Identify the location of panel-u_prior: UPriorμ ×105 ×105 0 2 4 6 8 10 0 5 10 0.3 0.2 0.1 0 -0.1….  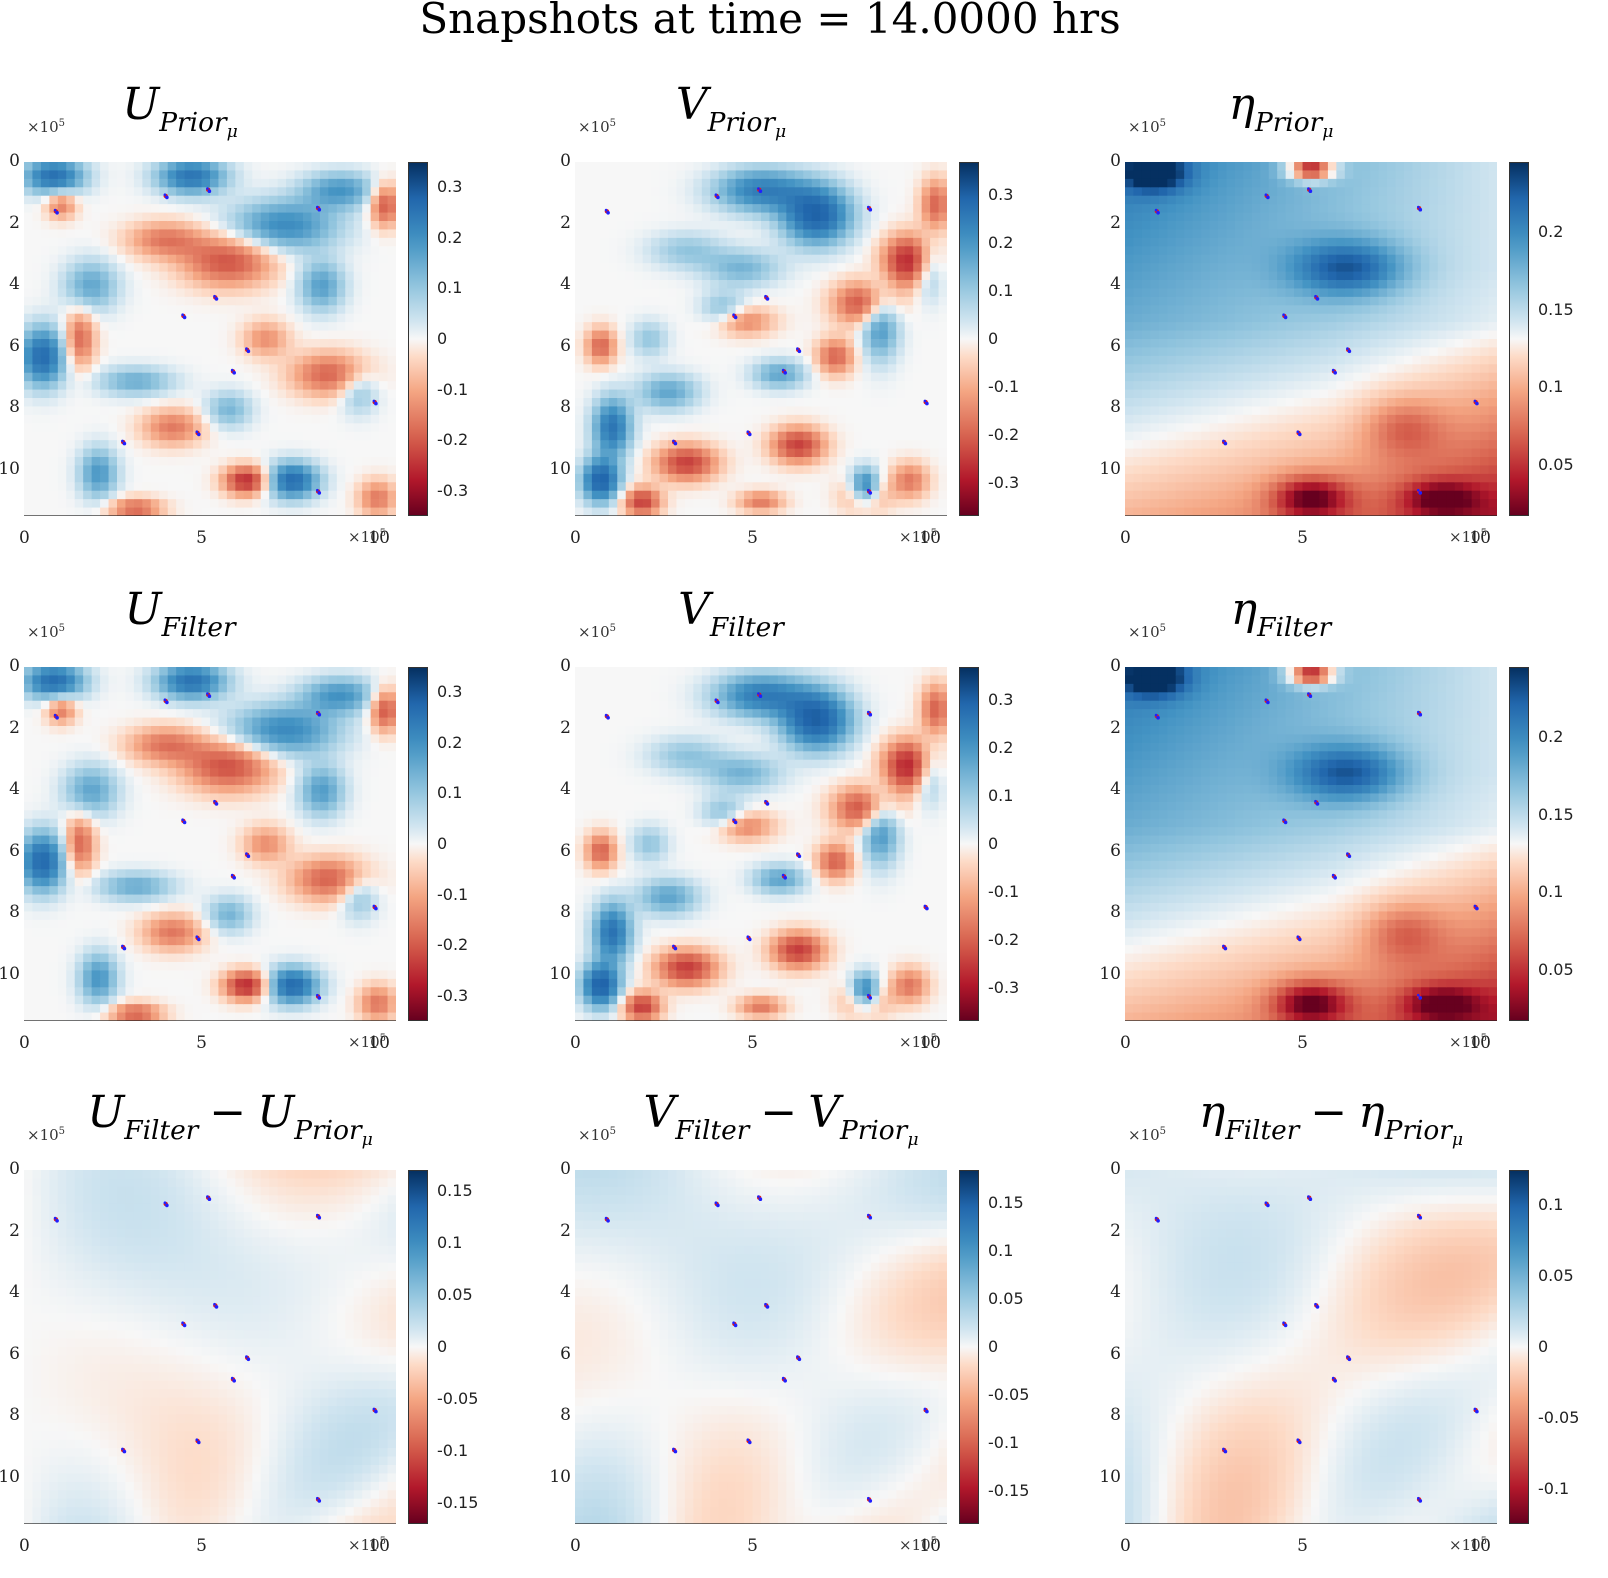
(260, 310).